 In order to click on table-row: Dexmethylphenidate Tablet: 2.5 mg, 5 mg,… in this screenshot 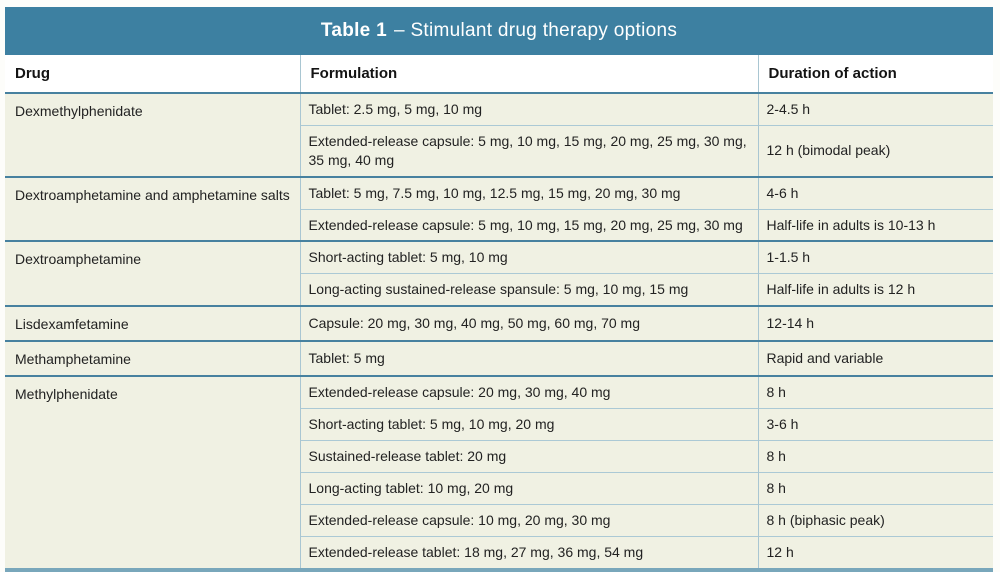, I will do `click(499, 134)`.